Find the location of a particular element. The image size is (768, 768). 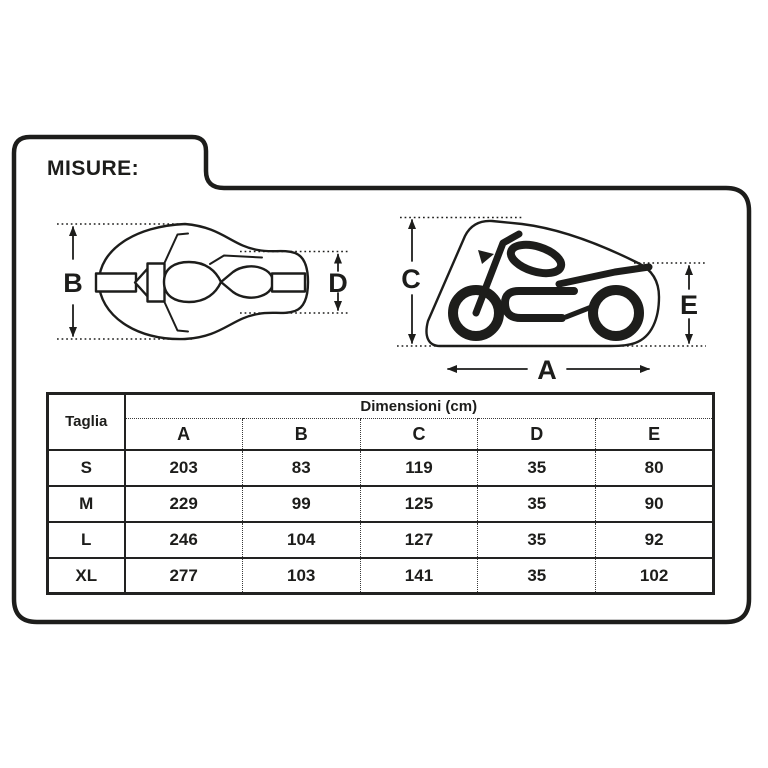

value-cell: 203 is located at coordinates (183, 467).